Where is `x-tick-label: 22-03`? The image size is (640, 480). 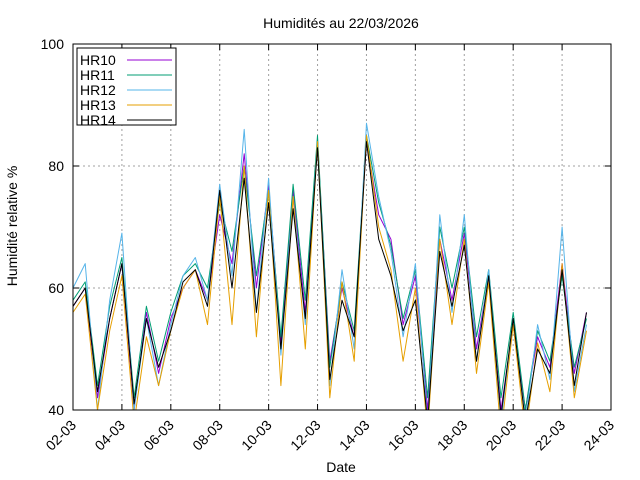
x-tick-label: 22-03 is located at coordinates (550, 435).